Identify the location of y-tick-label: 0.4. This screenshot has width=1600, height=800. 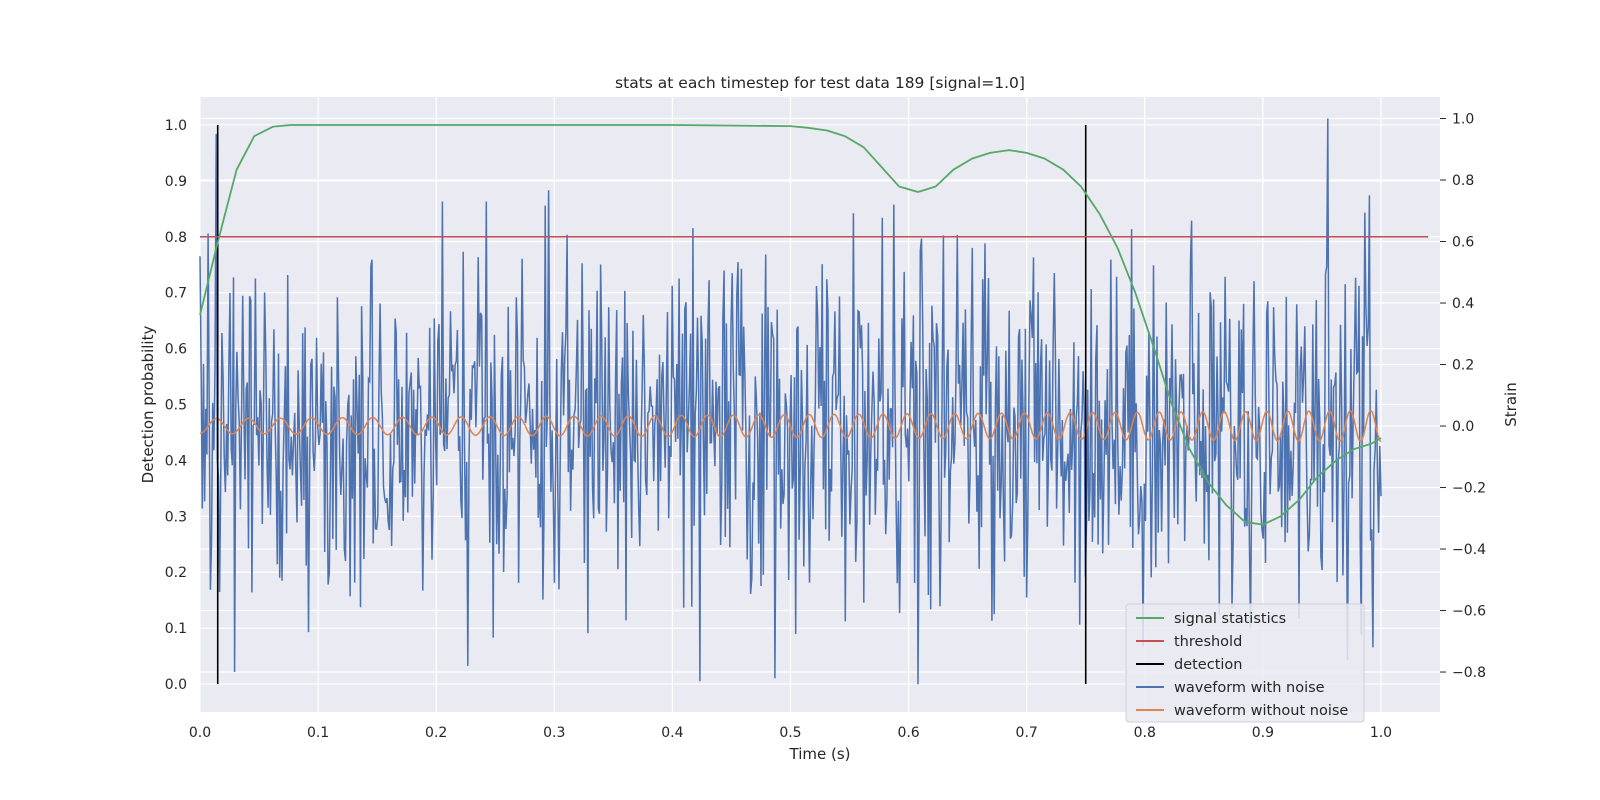
(176, 461).